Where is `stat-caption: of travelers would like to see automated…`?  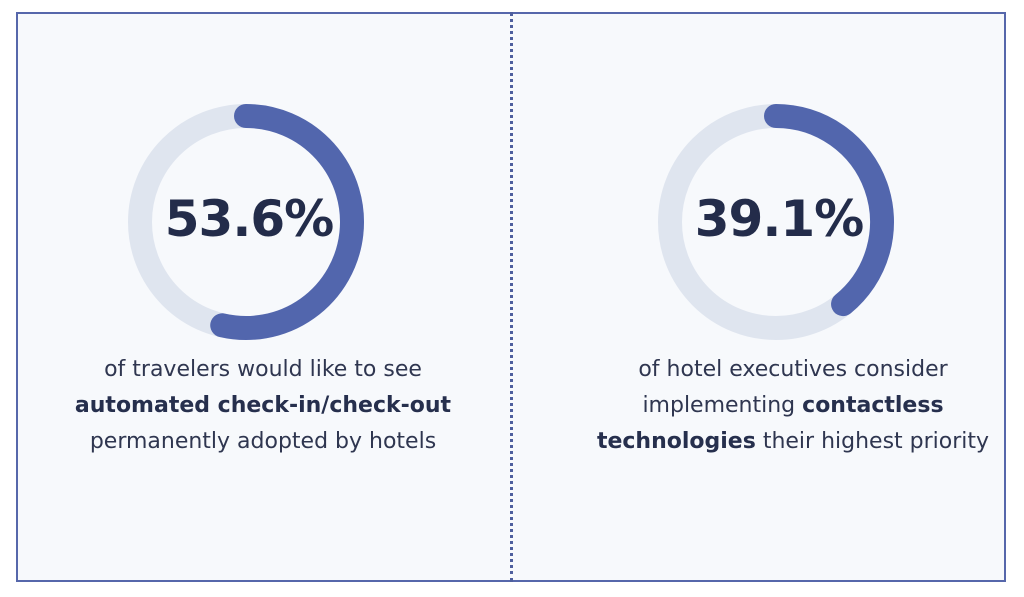
stat-caption: of travelers would like to see automated… is located at coordinates (263, 406).